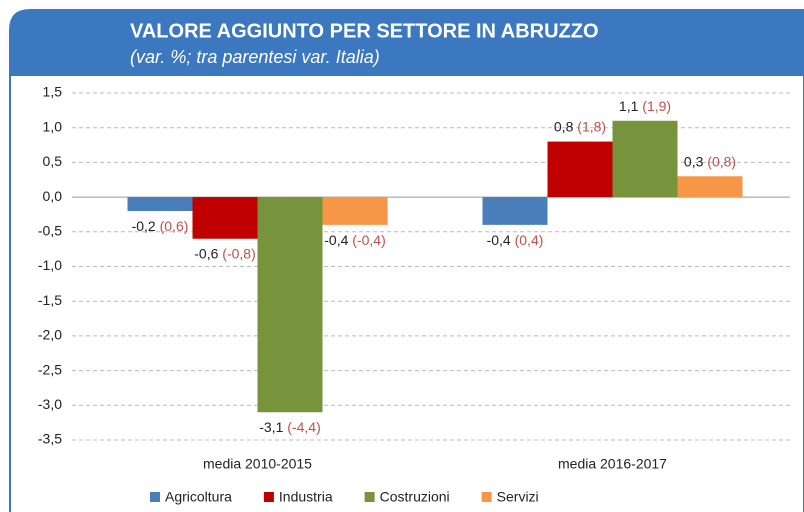  I want to click on data-label: -0,6 (-0,8), so click(224, 253).